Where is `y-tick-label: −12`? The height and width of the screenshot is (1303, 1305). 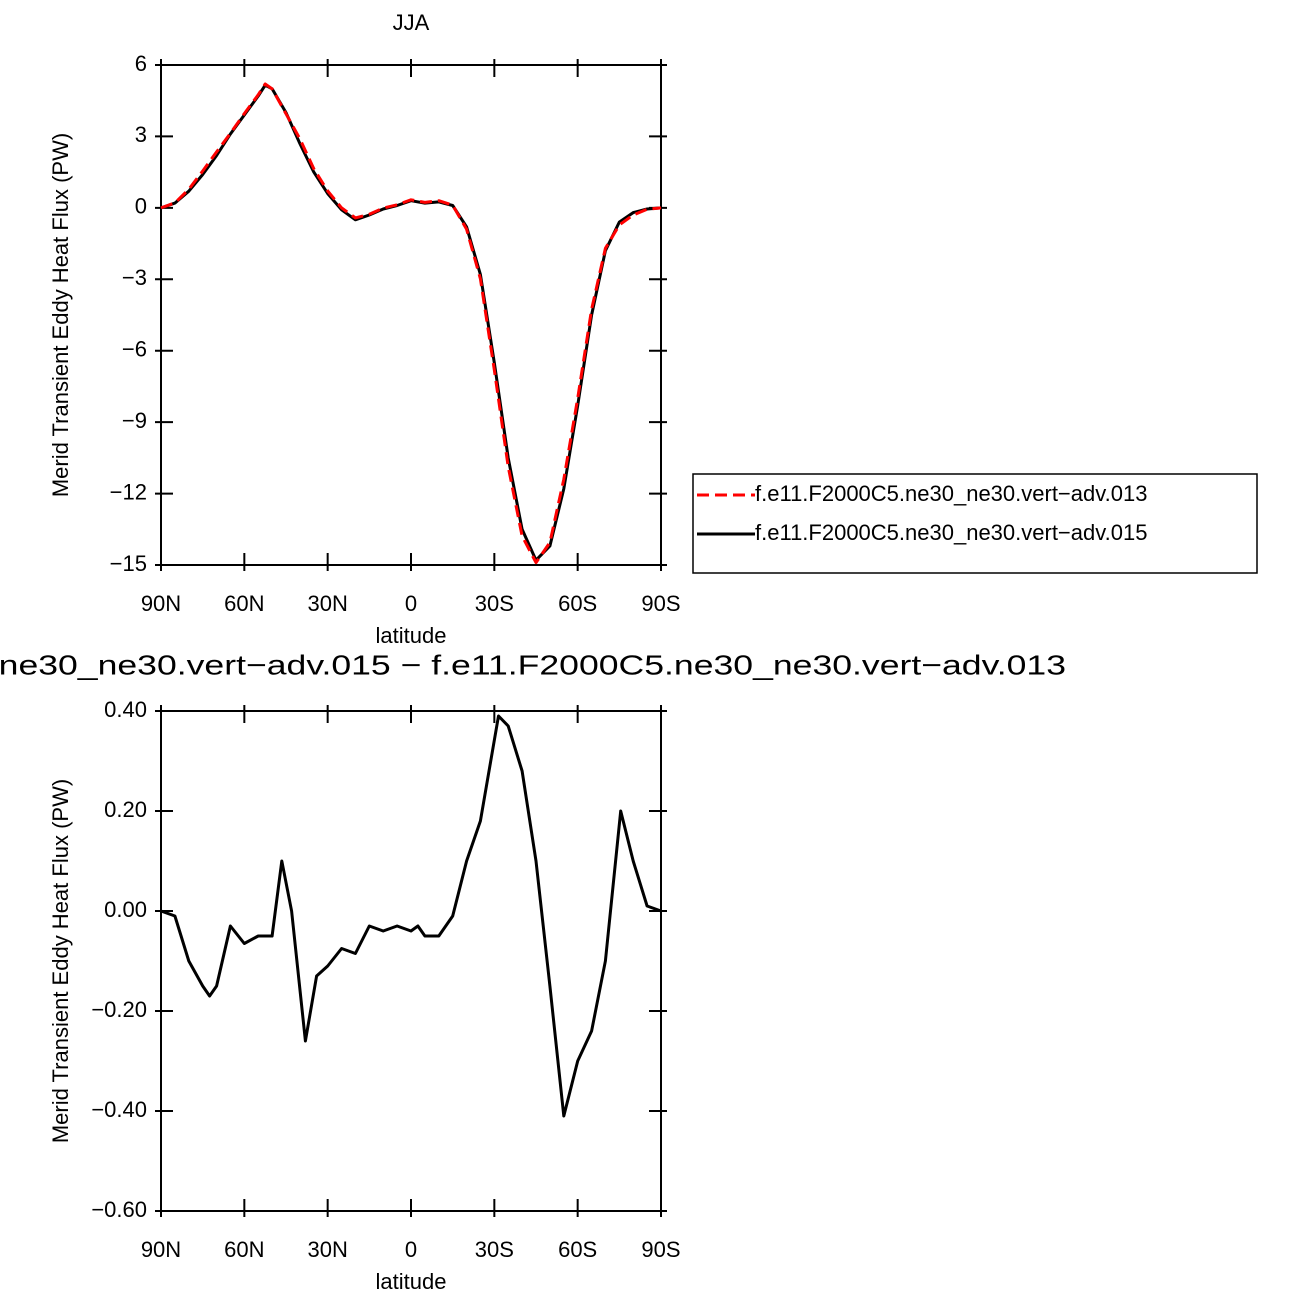 y-tick-label: −12 is located at coordinates (128, 491).